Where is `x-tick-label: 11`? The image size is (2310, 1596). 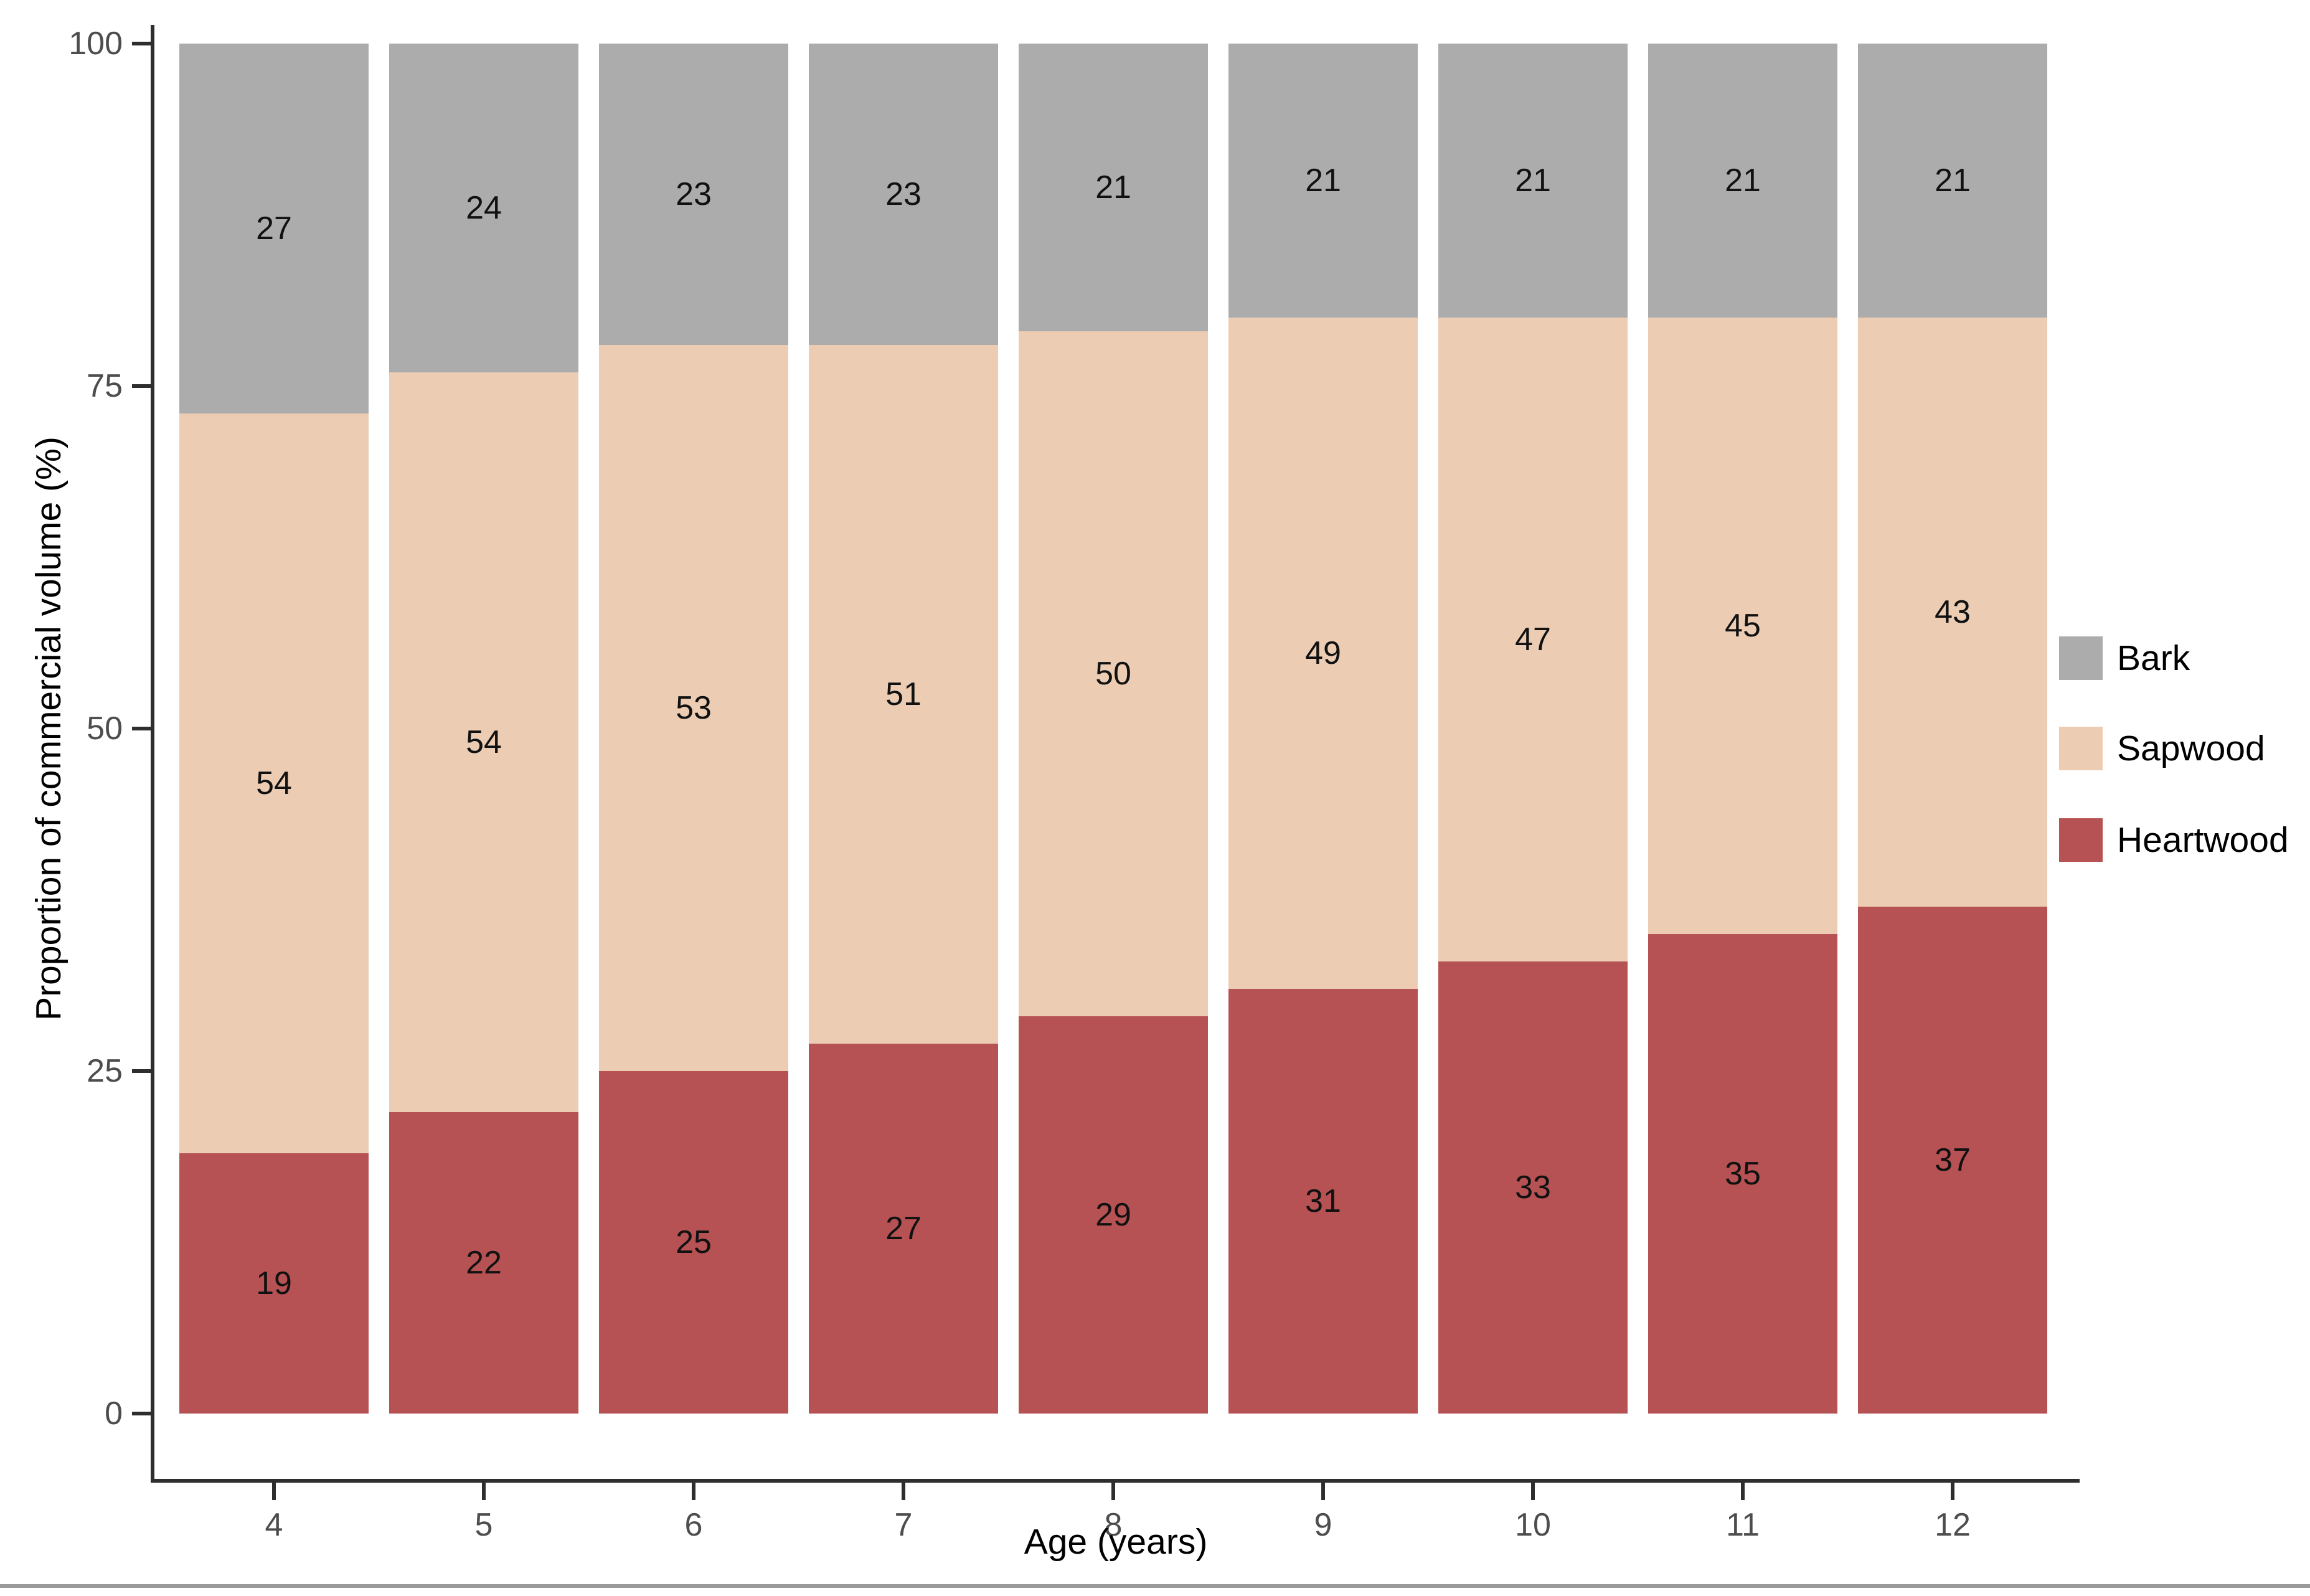 x-tick-label: 11 is located at coordinates (1743, 1525).